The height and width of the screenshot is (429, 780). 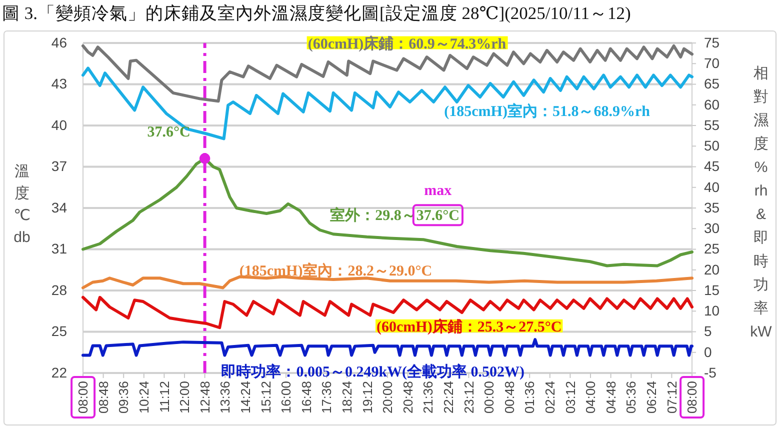 What do you see at coordinates (164, 397) in the screenshot?
I see `x-tick-label: 11:12` at bounding box center [164, 397].